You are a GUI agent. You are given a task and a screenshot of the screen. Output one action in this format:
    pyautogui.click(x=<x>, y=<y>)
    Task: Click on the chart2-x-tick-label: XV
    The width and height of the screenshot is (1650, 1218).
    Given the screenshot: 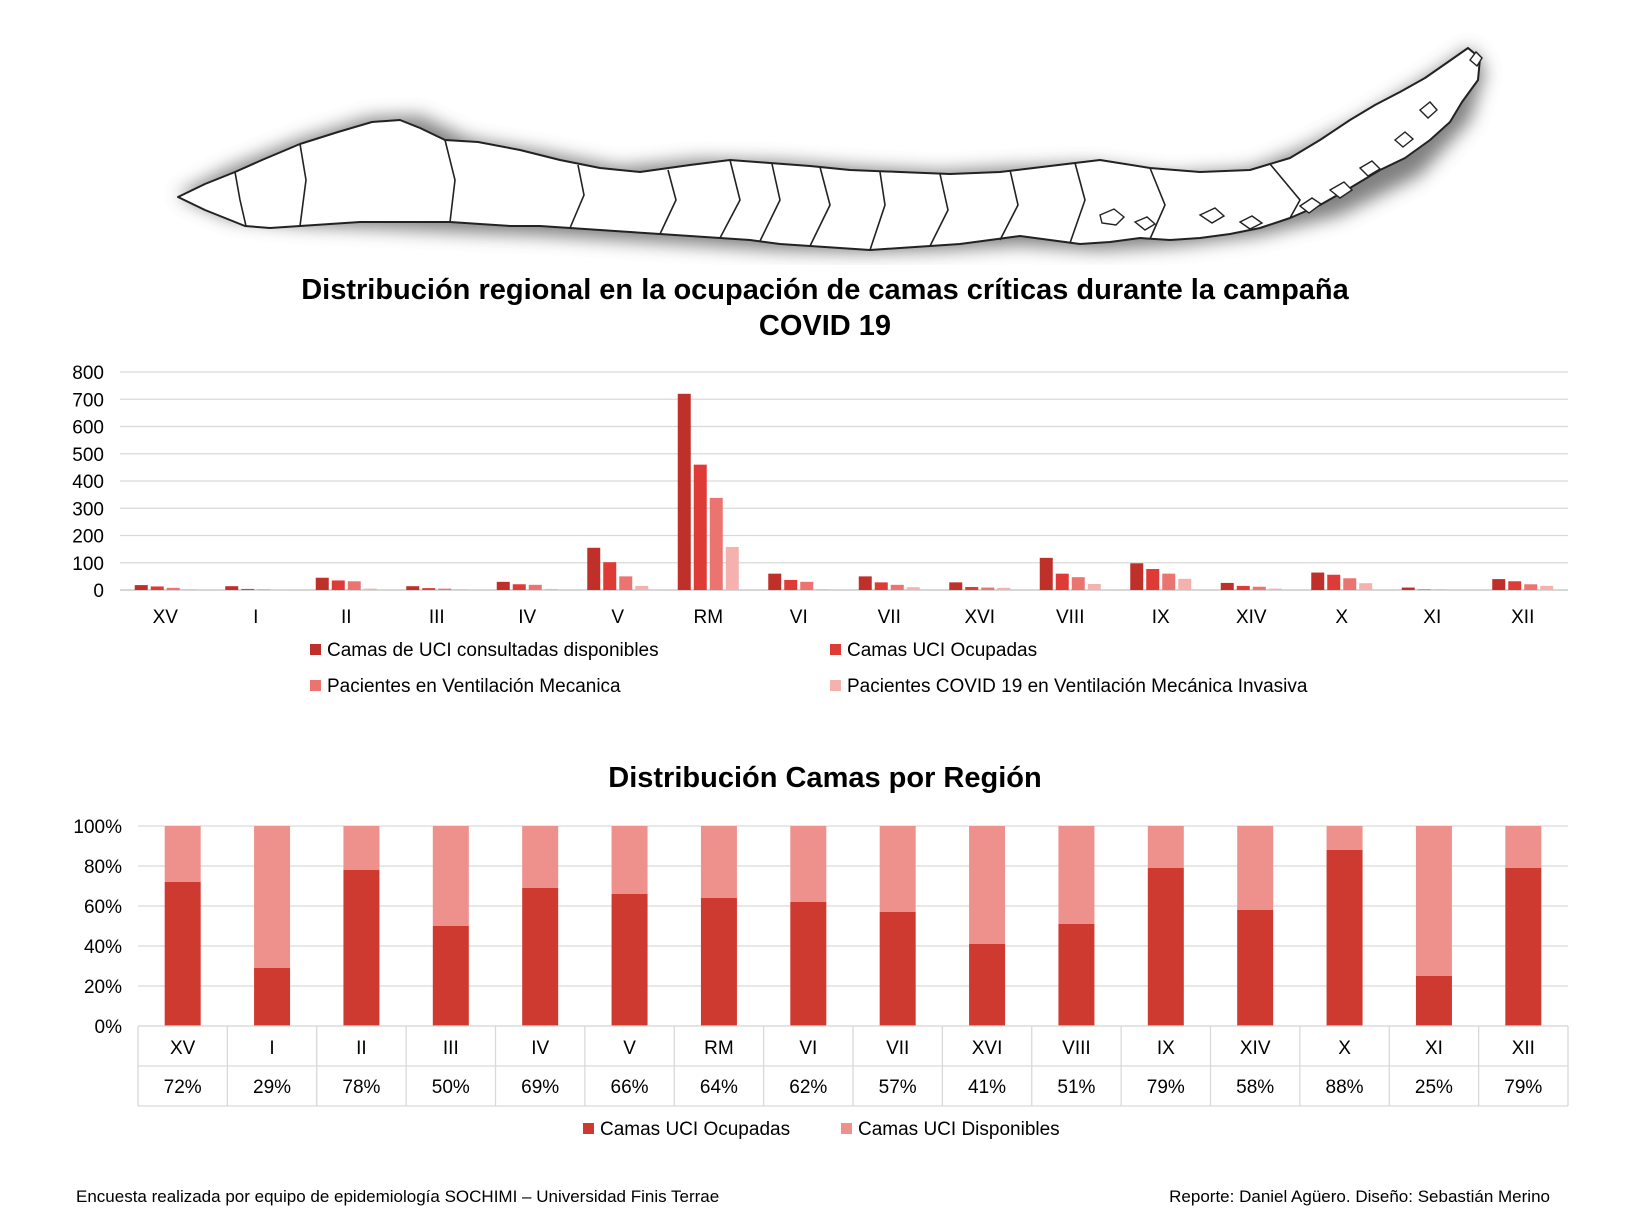 What is the action you would take?
    pyautogui.click(x=183, y=1048)
    